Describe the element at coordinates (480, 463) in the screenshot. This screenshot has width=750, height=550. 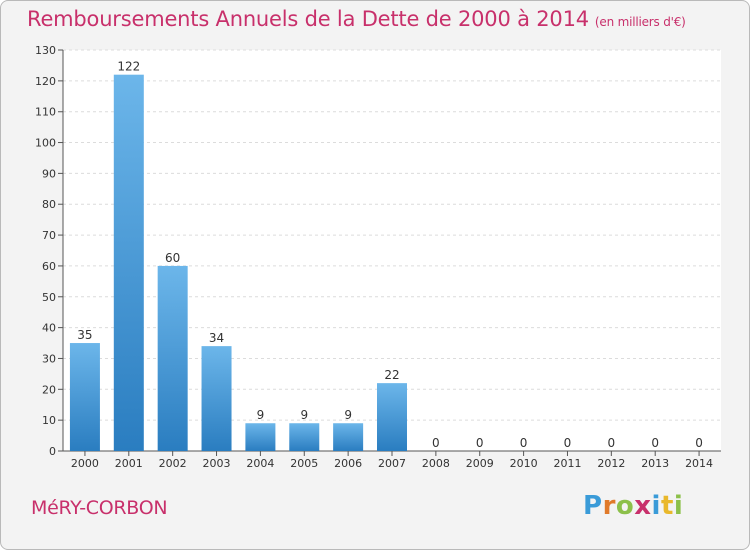
I see `x-tick-label: 2009` at that location.